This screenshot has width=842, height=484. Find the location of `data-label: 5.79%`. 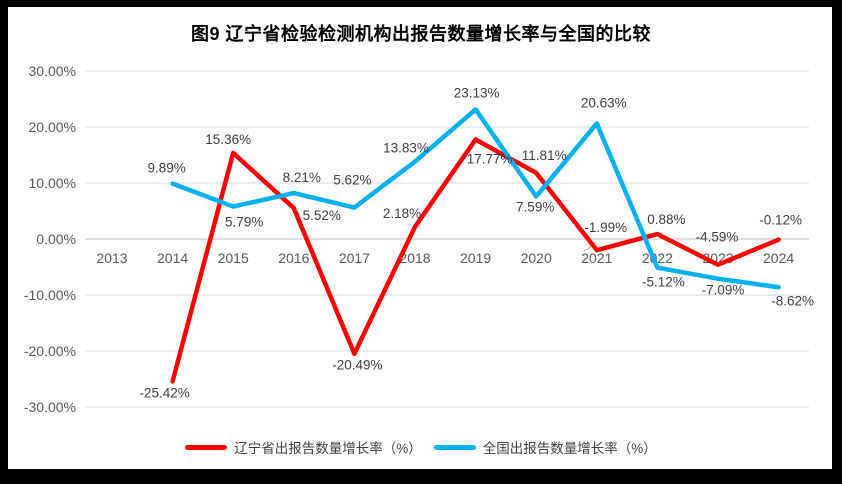

data-label: 5.79% is located at coordinates (244, 222).